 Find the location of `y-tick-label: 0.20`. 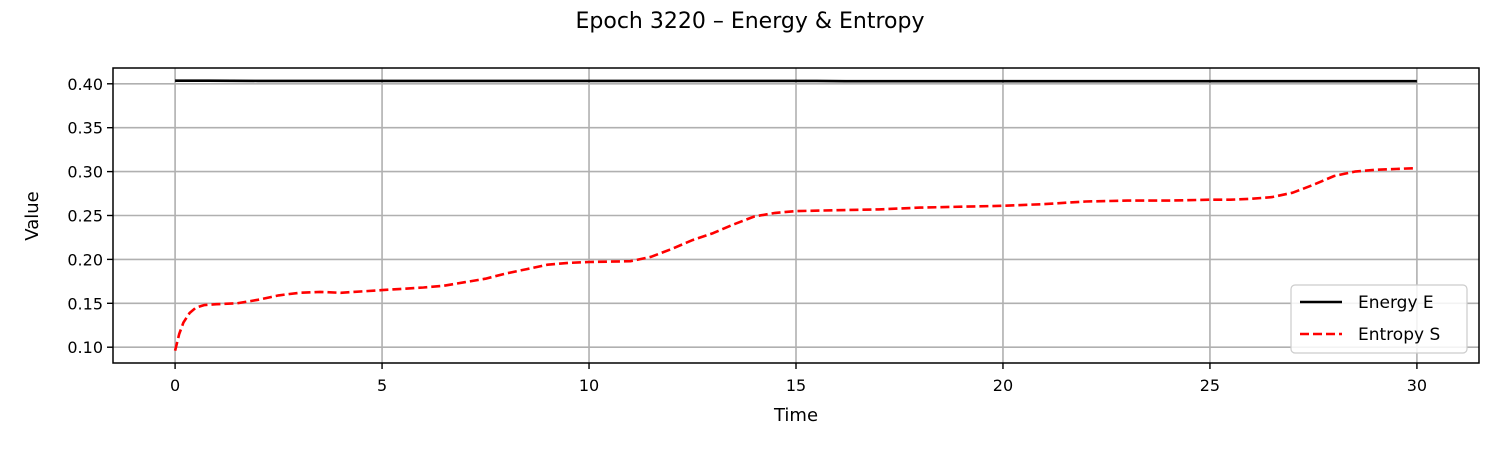

y-tick-label: 0.20 is located at coordinates (85, 259).